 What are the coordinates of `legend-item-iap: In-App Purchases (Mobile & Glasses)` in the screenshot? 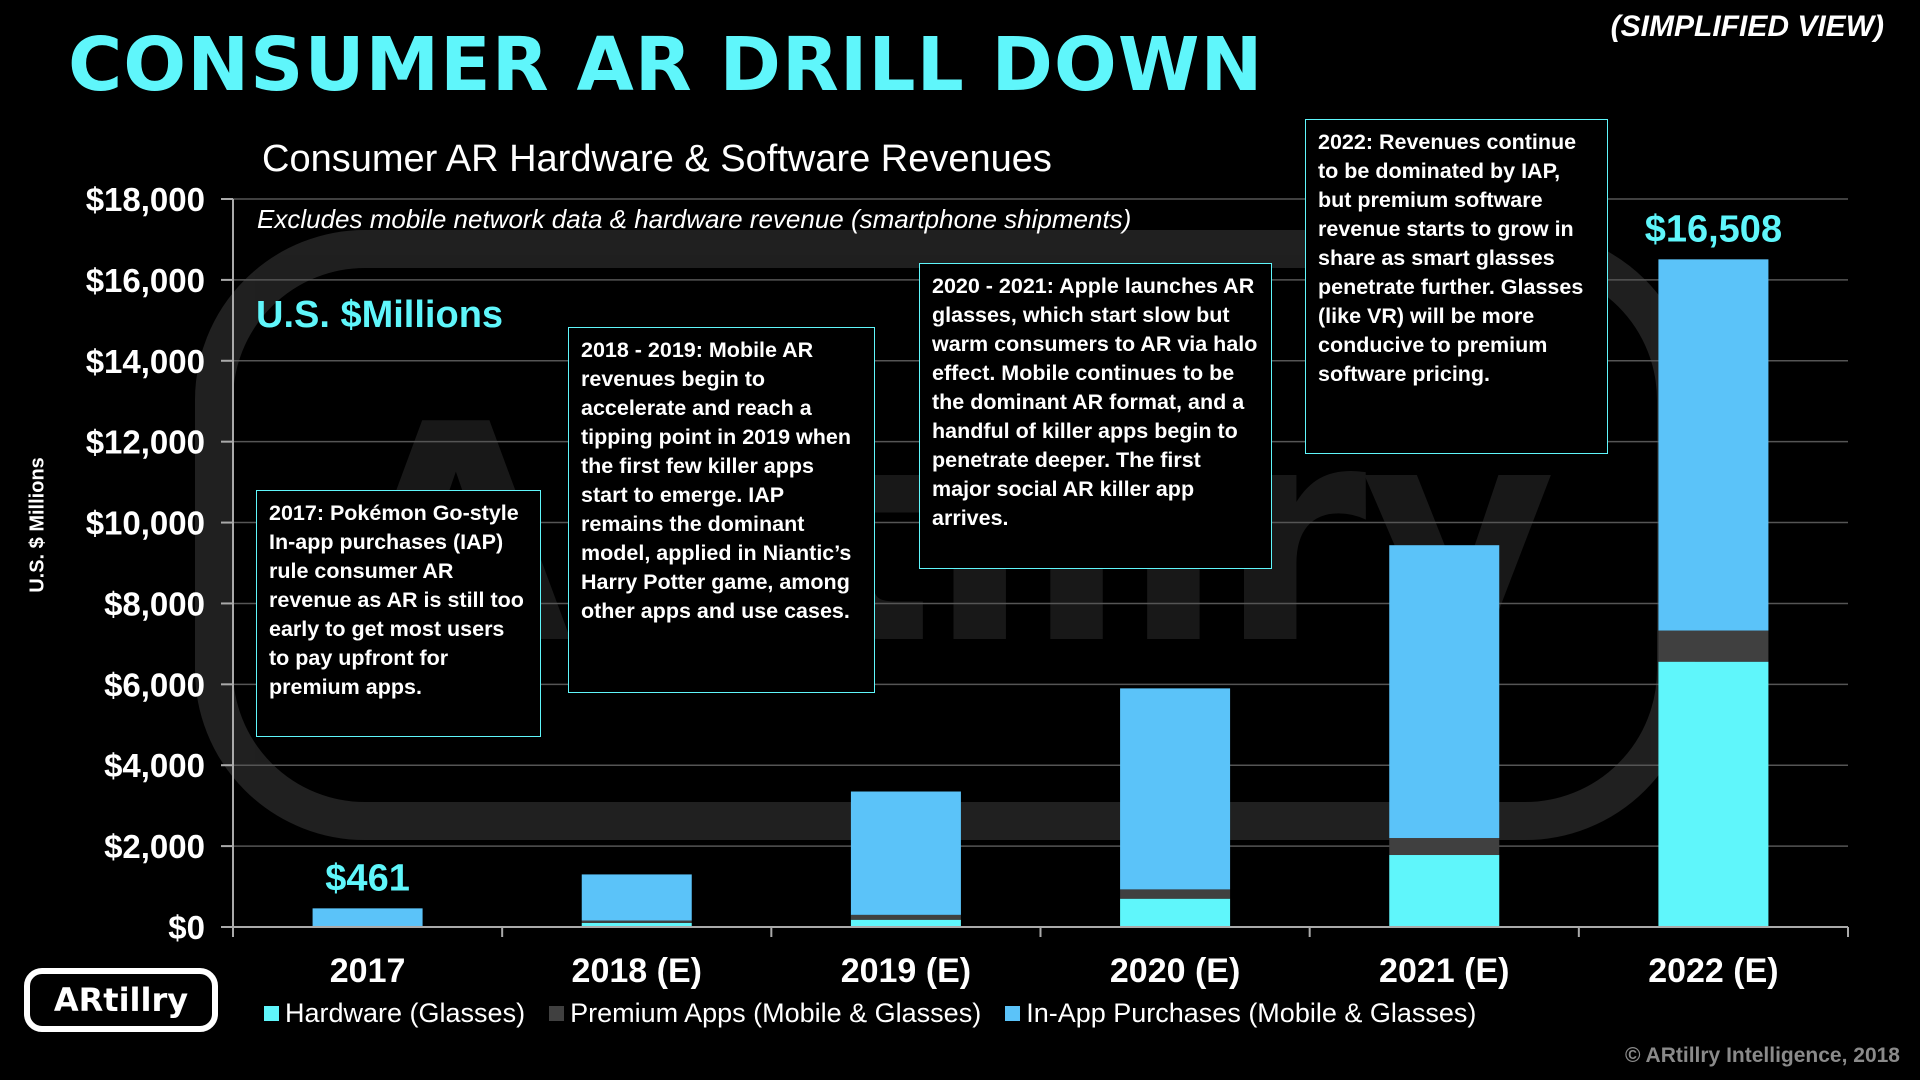 It's located at (1240, 1013).